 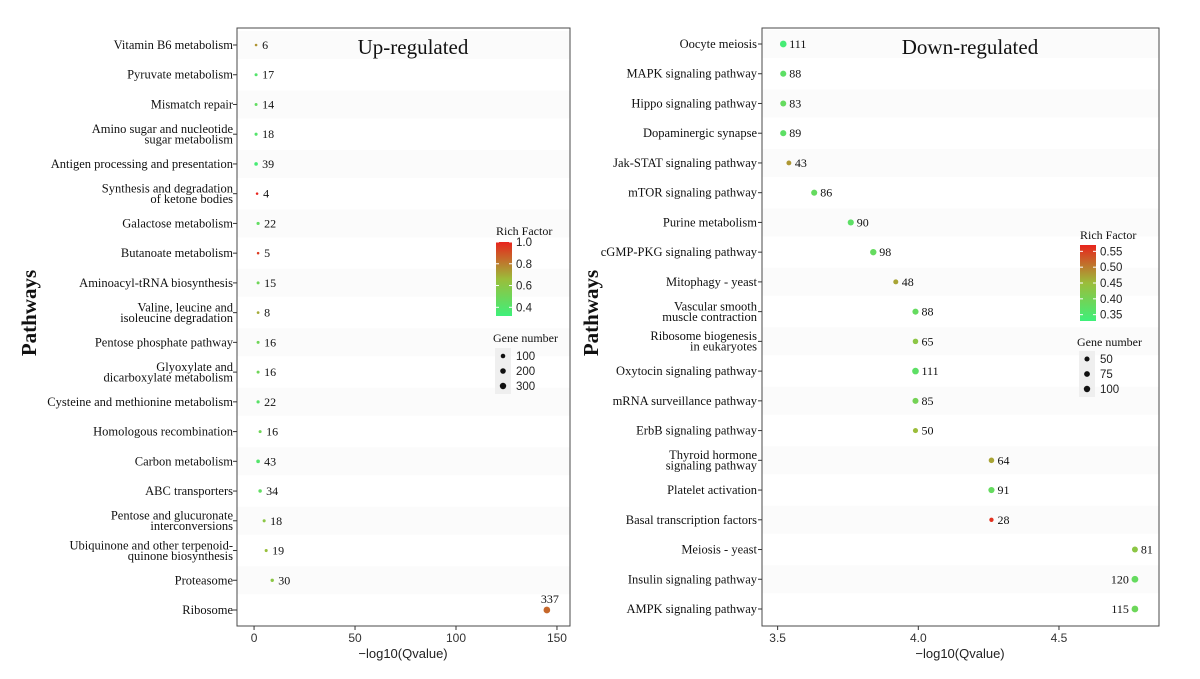 I want to click on pathway-label: mTOR signaling pathway, so click(x=693, y=193).